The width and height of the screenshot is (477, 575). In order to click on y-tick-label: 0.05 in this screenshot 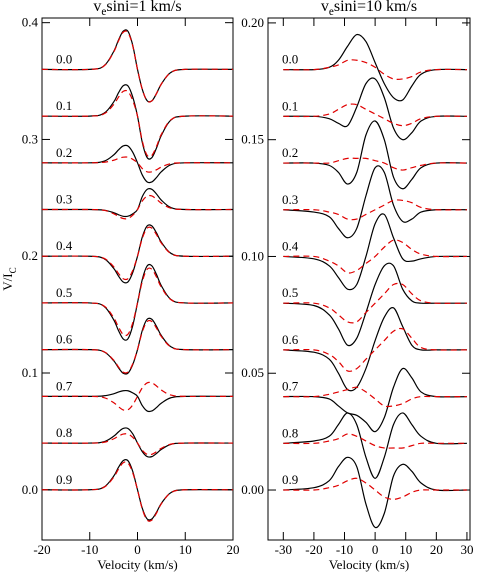, I will do `click(252, 372)`.